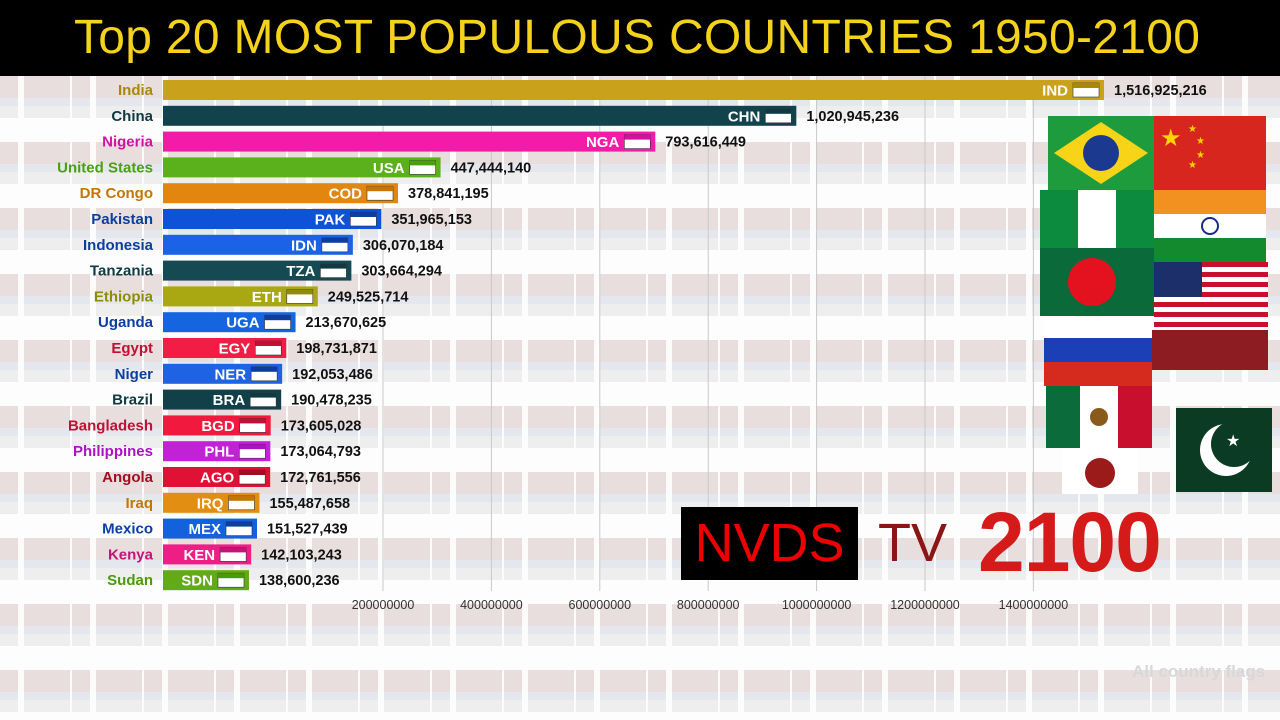 The width and height of the screenshot is (1280, 720). Describe the element at coordinates (431, 220) in the screenshot. I see `value-label: 351,965,153` at that location.